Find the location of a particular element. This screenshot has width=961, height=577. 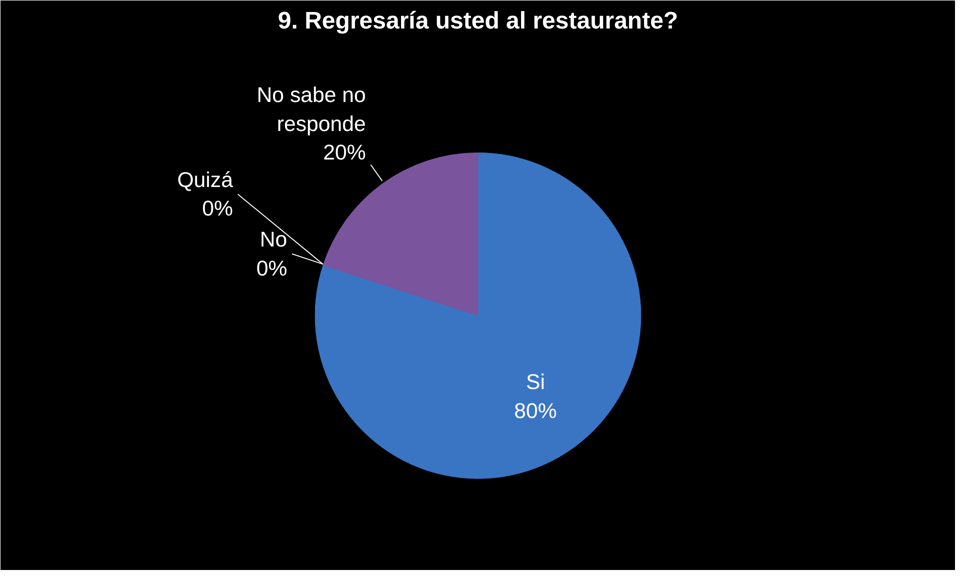

chart-title: 9. Regresaría usted al restaurante? is located at coordinates (478, 21).